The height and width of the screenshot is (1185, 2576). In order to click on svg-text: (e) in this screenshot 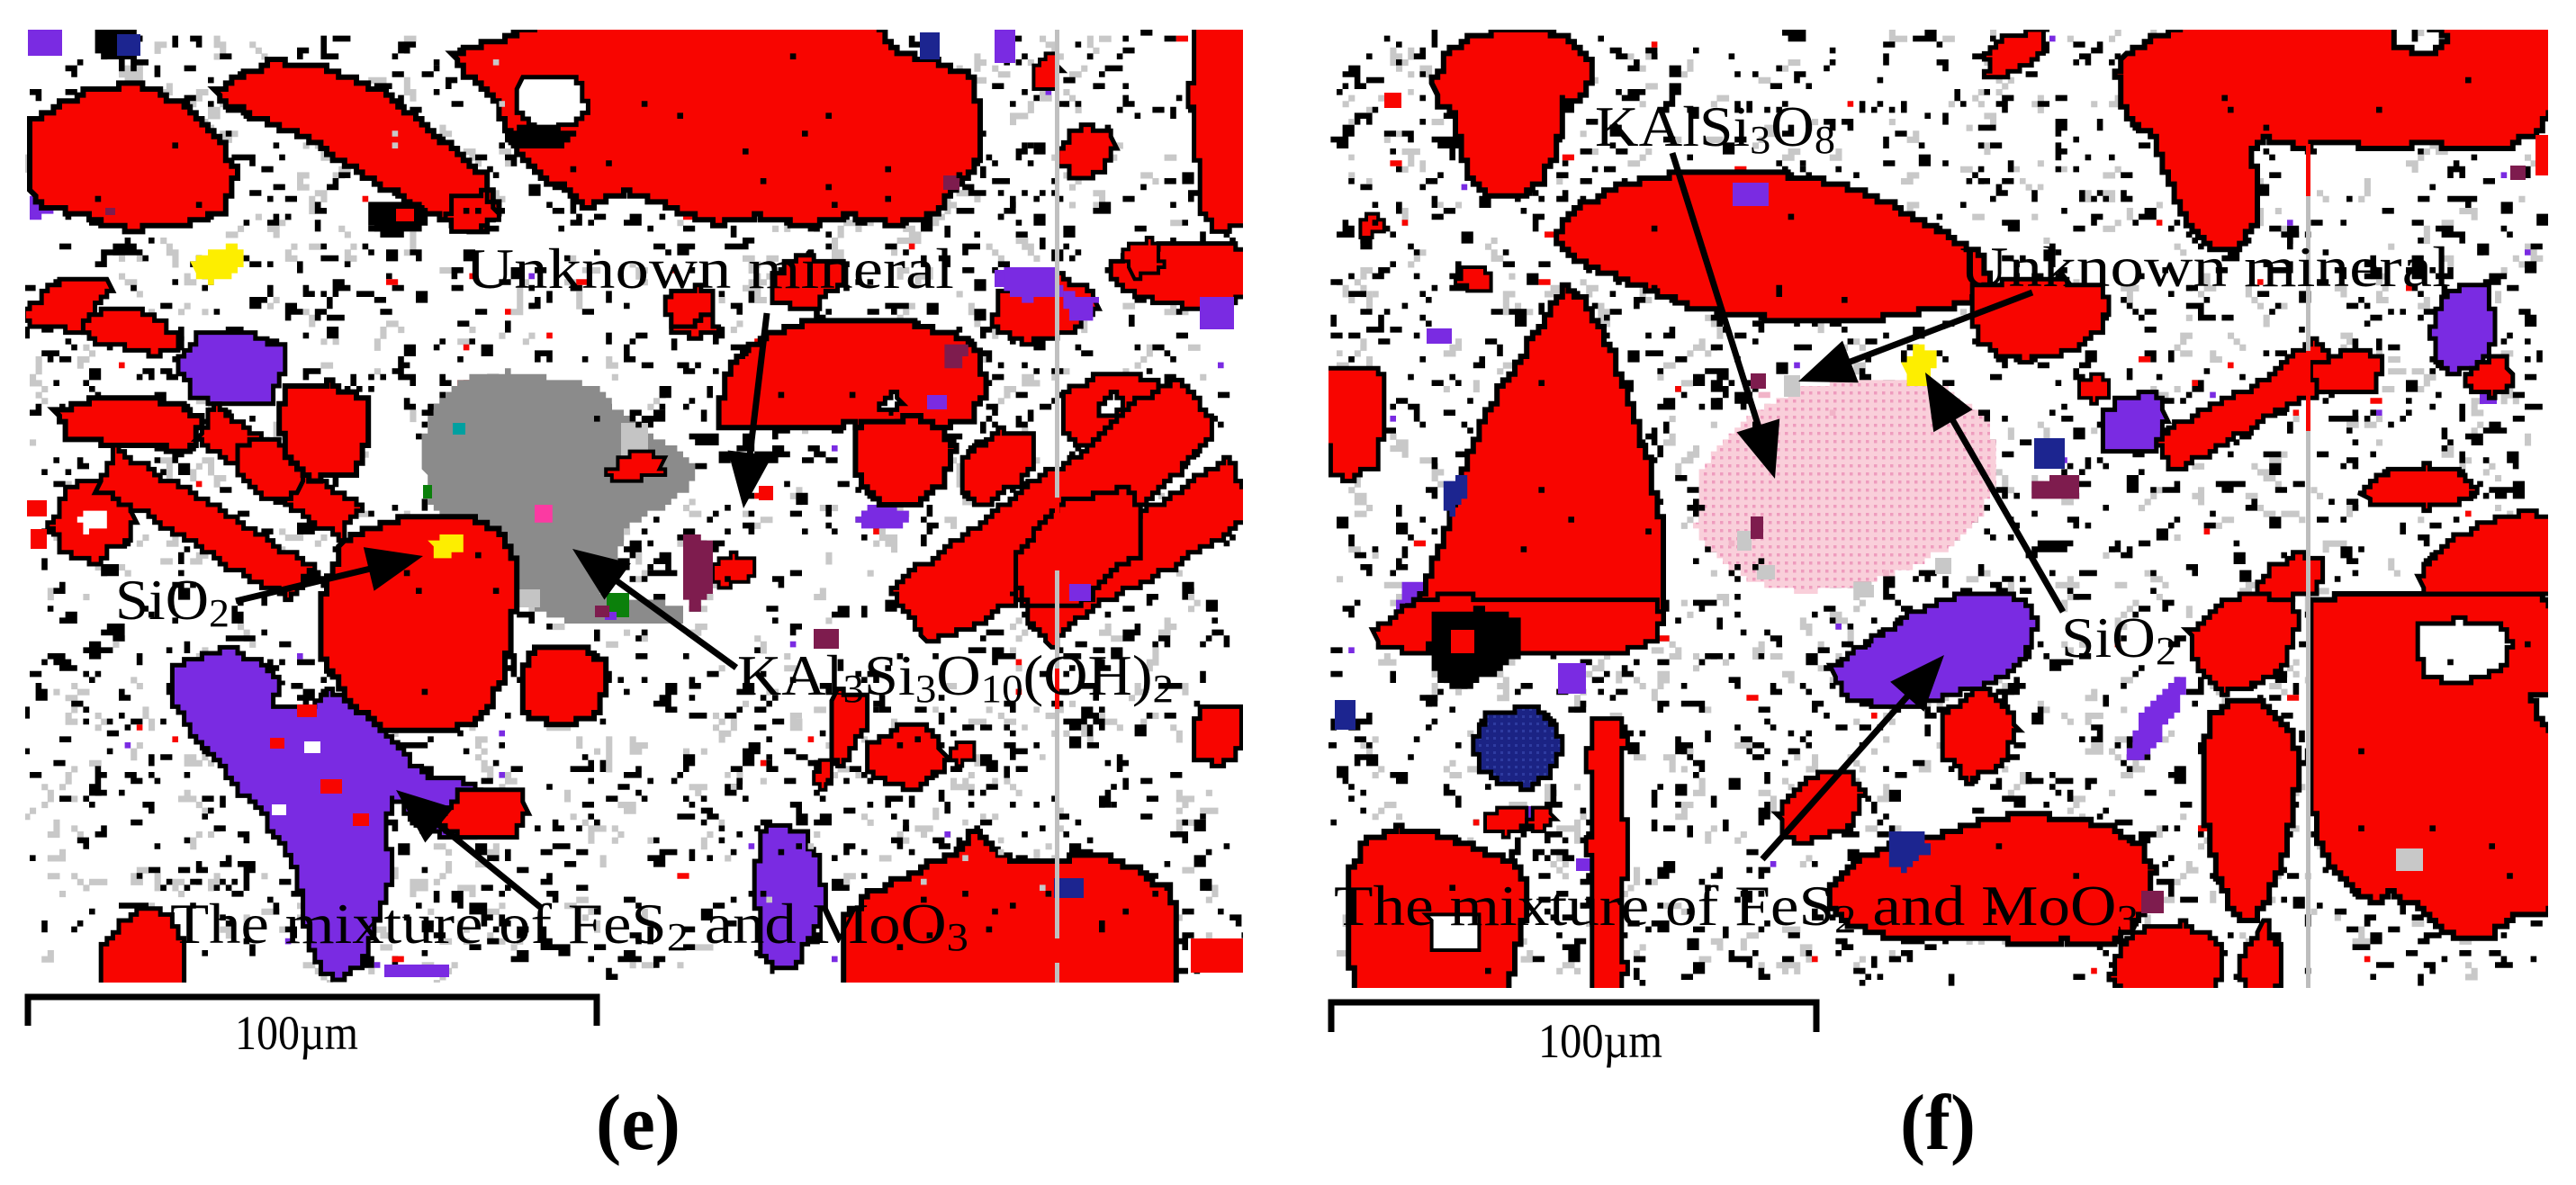, I will do `click(638, 1123)`.